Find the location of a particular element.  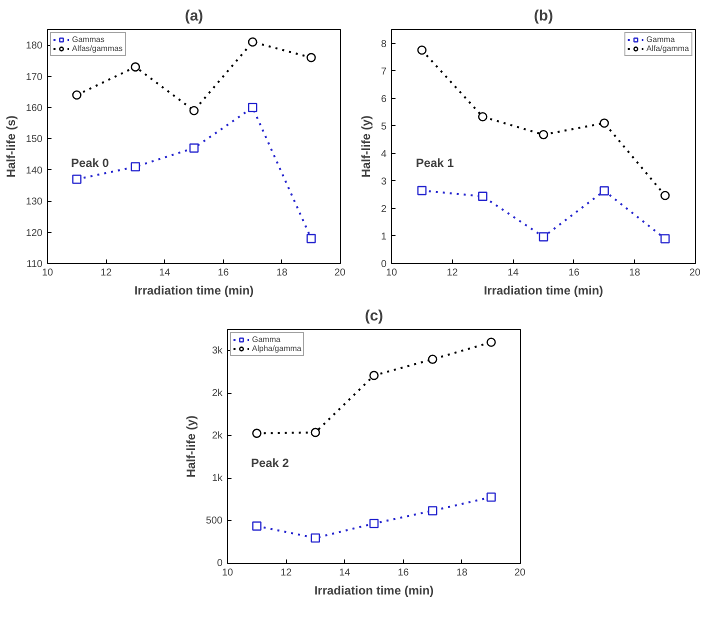

annotation: Peak 2 is located at coordinates (270, 463).